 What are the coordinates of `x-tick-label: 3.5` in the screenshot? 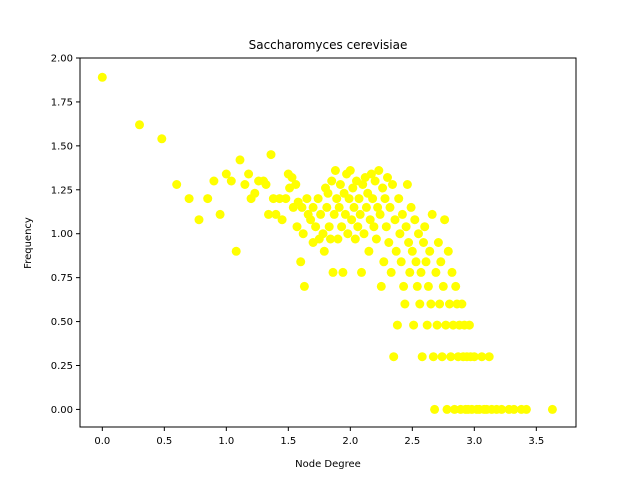 It's located at (536, 441).